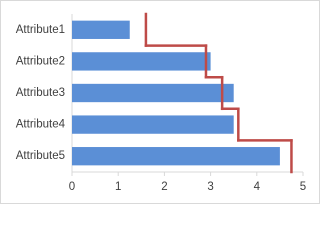  What do you see at coordinates (303, 187) in the screenshot?
I see `x-tick-label: 5` at bounding box center [303, 187].